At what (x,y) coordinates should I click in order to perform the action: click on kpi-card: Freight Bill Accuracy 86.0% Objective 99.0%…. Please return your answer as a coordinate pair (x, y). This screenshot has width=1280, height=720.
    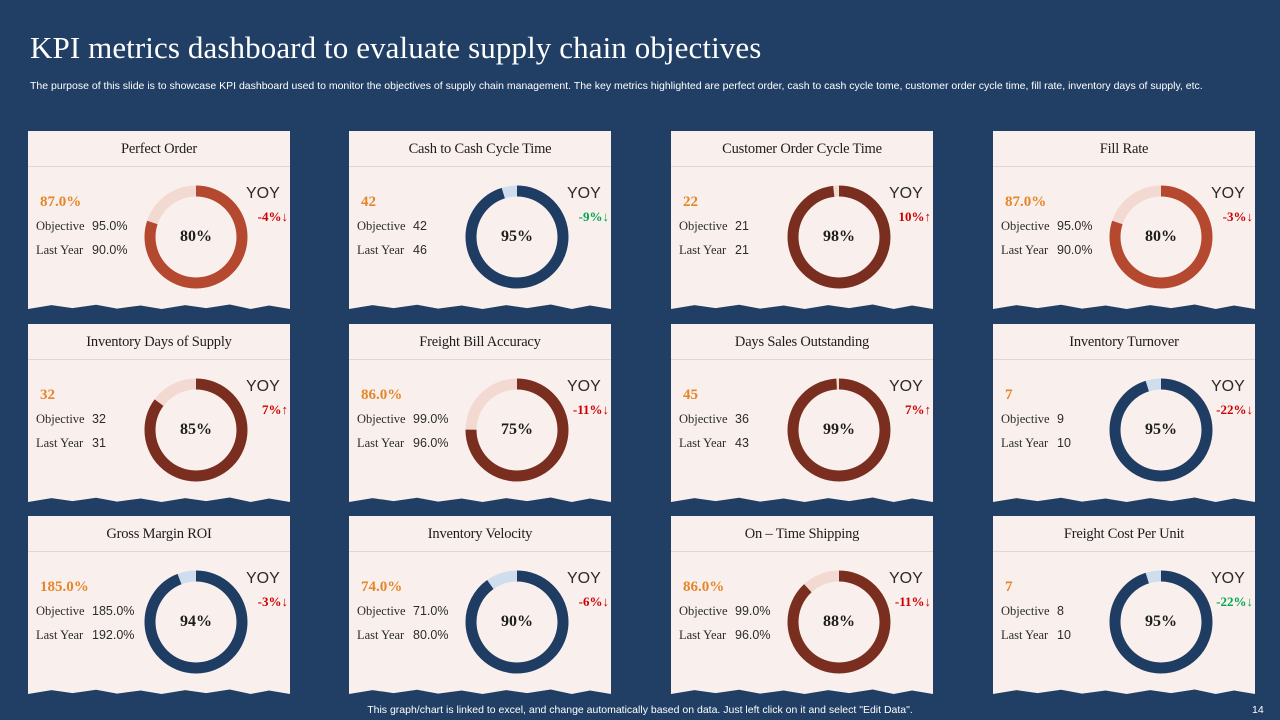
    Looking at the image, I should click on (480, 413).